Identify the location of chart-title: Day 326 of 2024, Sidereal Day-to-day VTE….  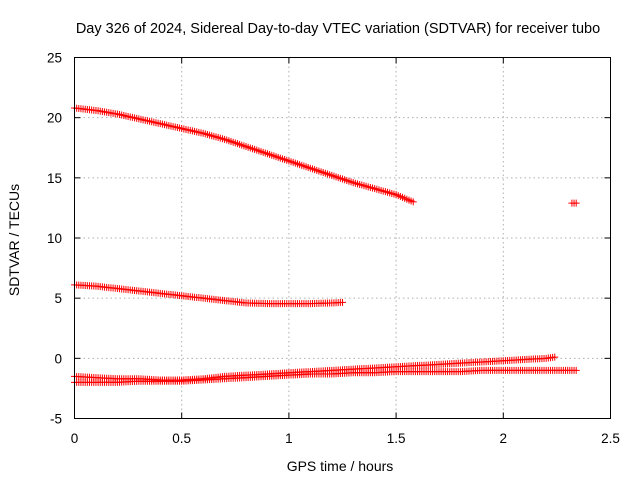
(338, 29).